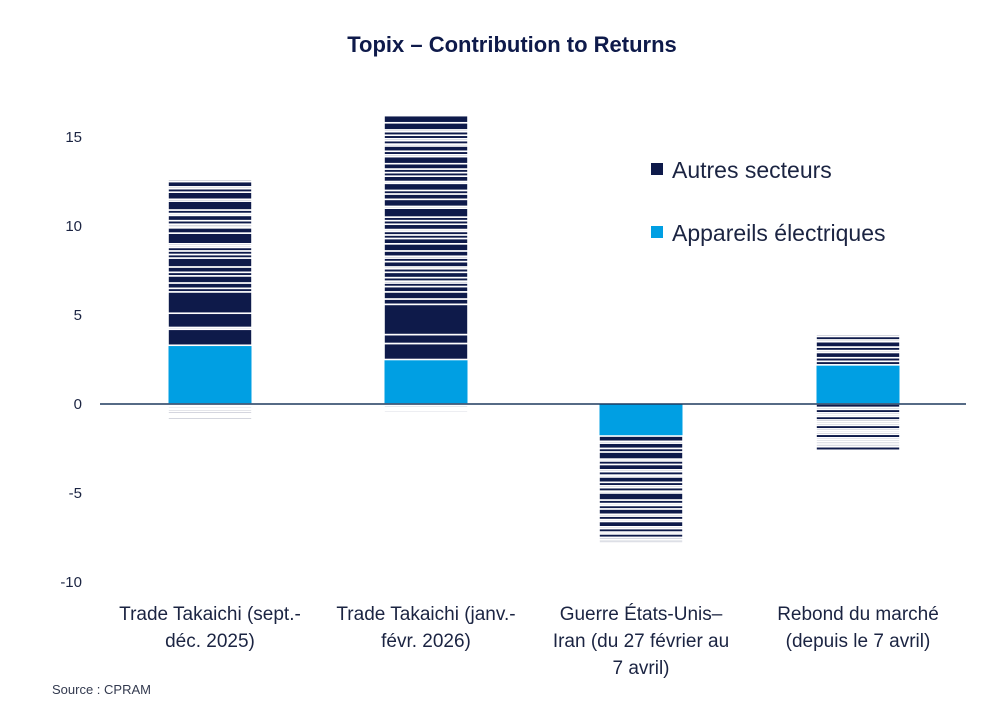 Image resolution: width=1008 pixels, height=718 pixels. What do you see at coordinates (78, 404) in the screenshot?
I see `y-tick-label: 0` at bounding box center [78, 404].